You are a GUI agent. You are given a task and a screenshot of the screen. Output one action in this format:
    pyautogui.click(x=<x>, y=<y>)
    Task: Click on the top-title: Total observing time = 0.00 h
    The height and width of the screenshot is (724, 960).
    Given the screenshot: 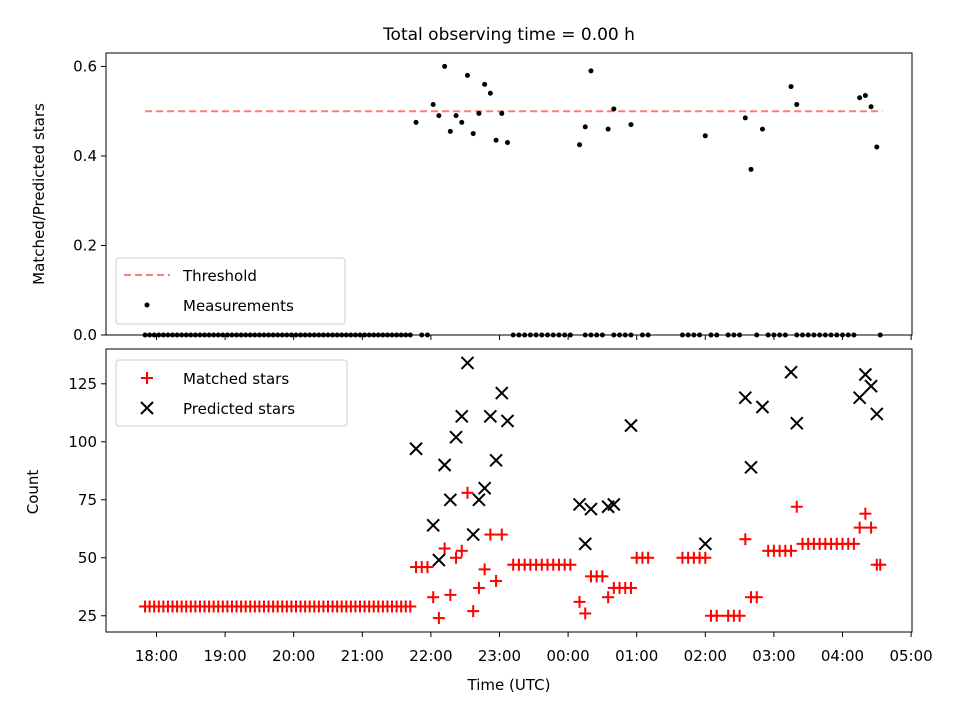 What is the action you would take?
    pyautogui.click(x=508, y=35)
    